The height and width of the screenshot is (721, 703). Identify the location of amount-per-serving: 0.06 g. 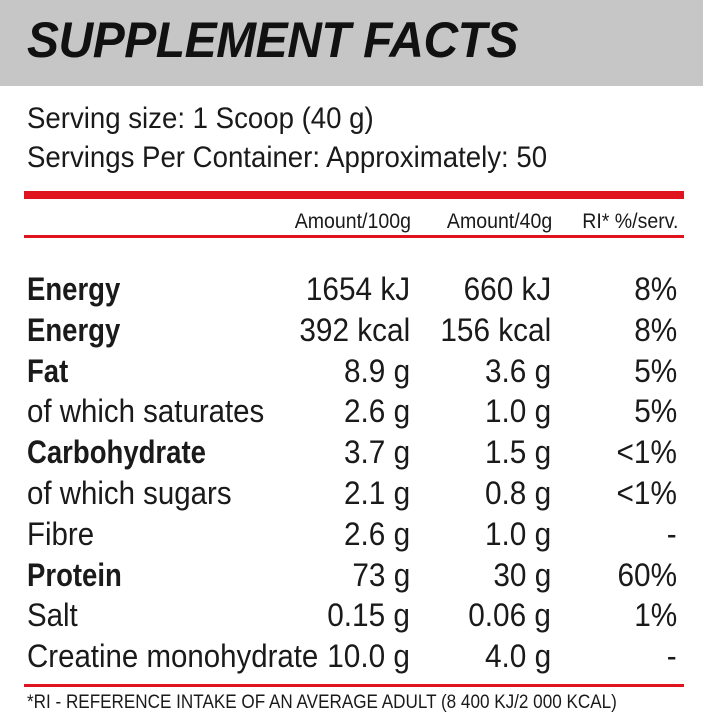
(509, 615).